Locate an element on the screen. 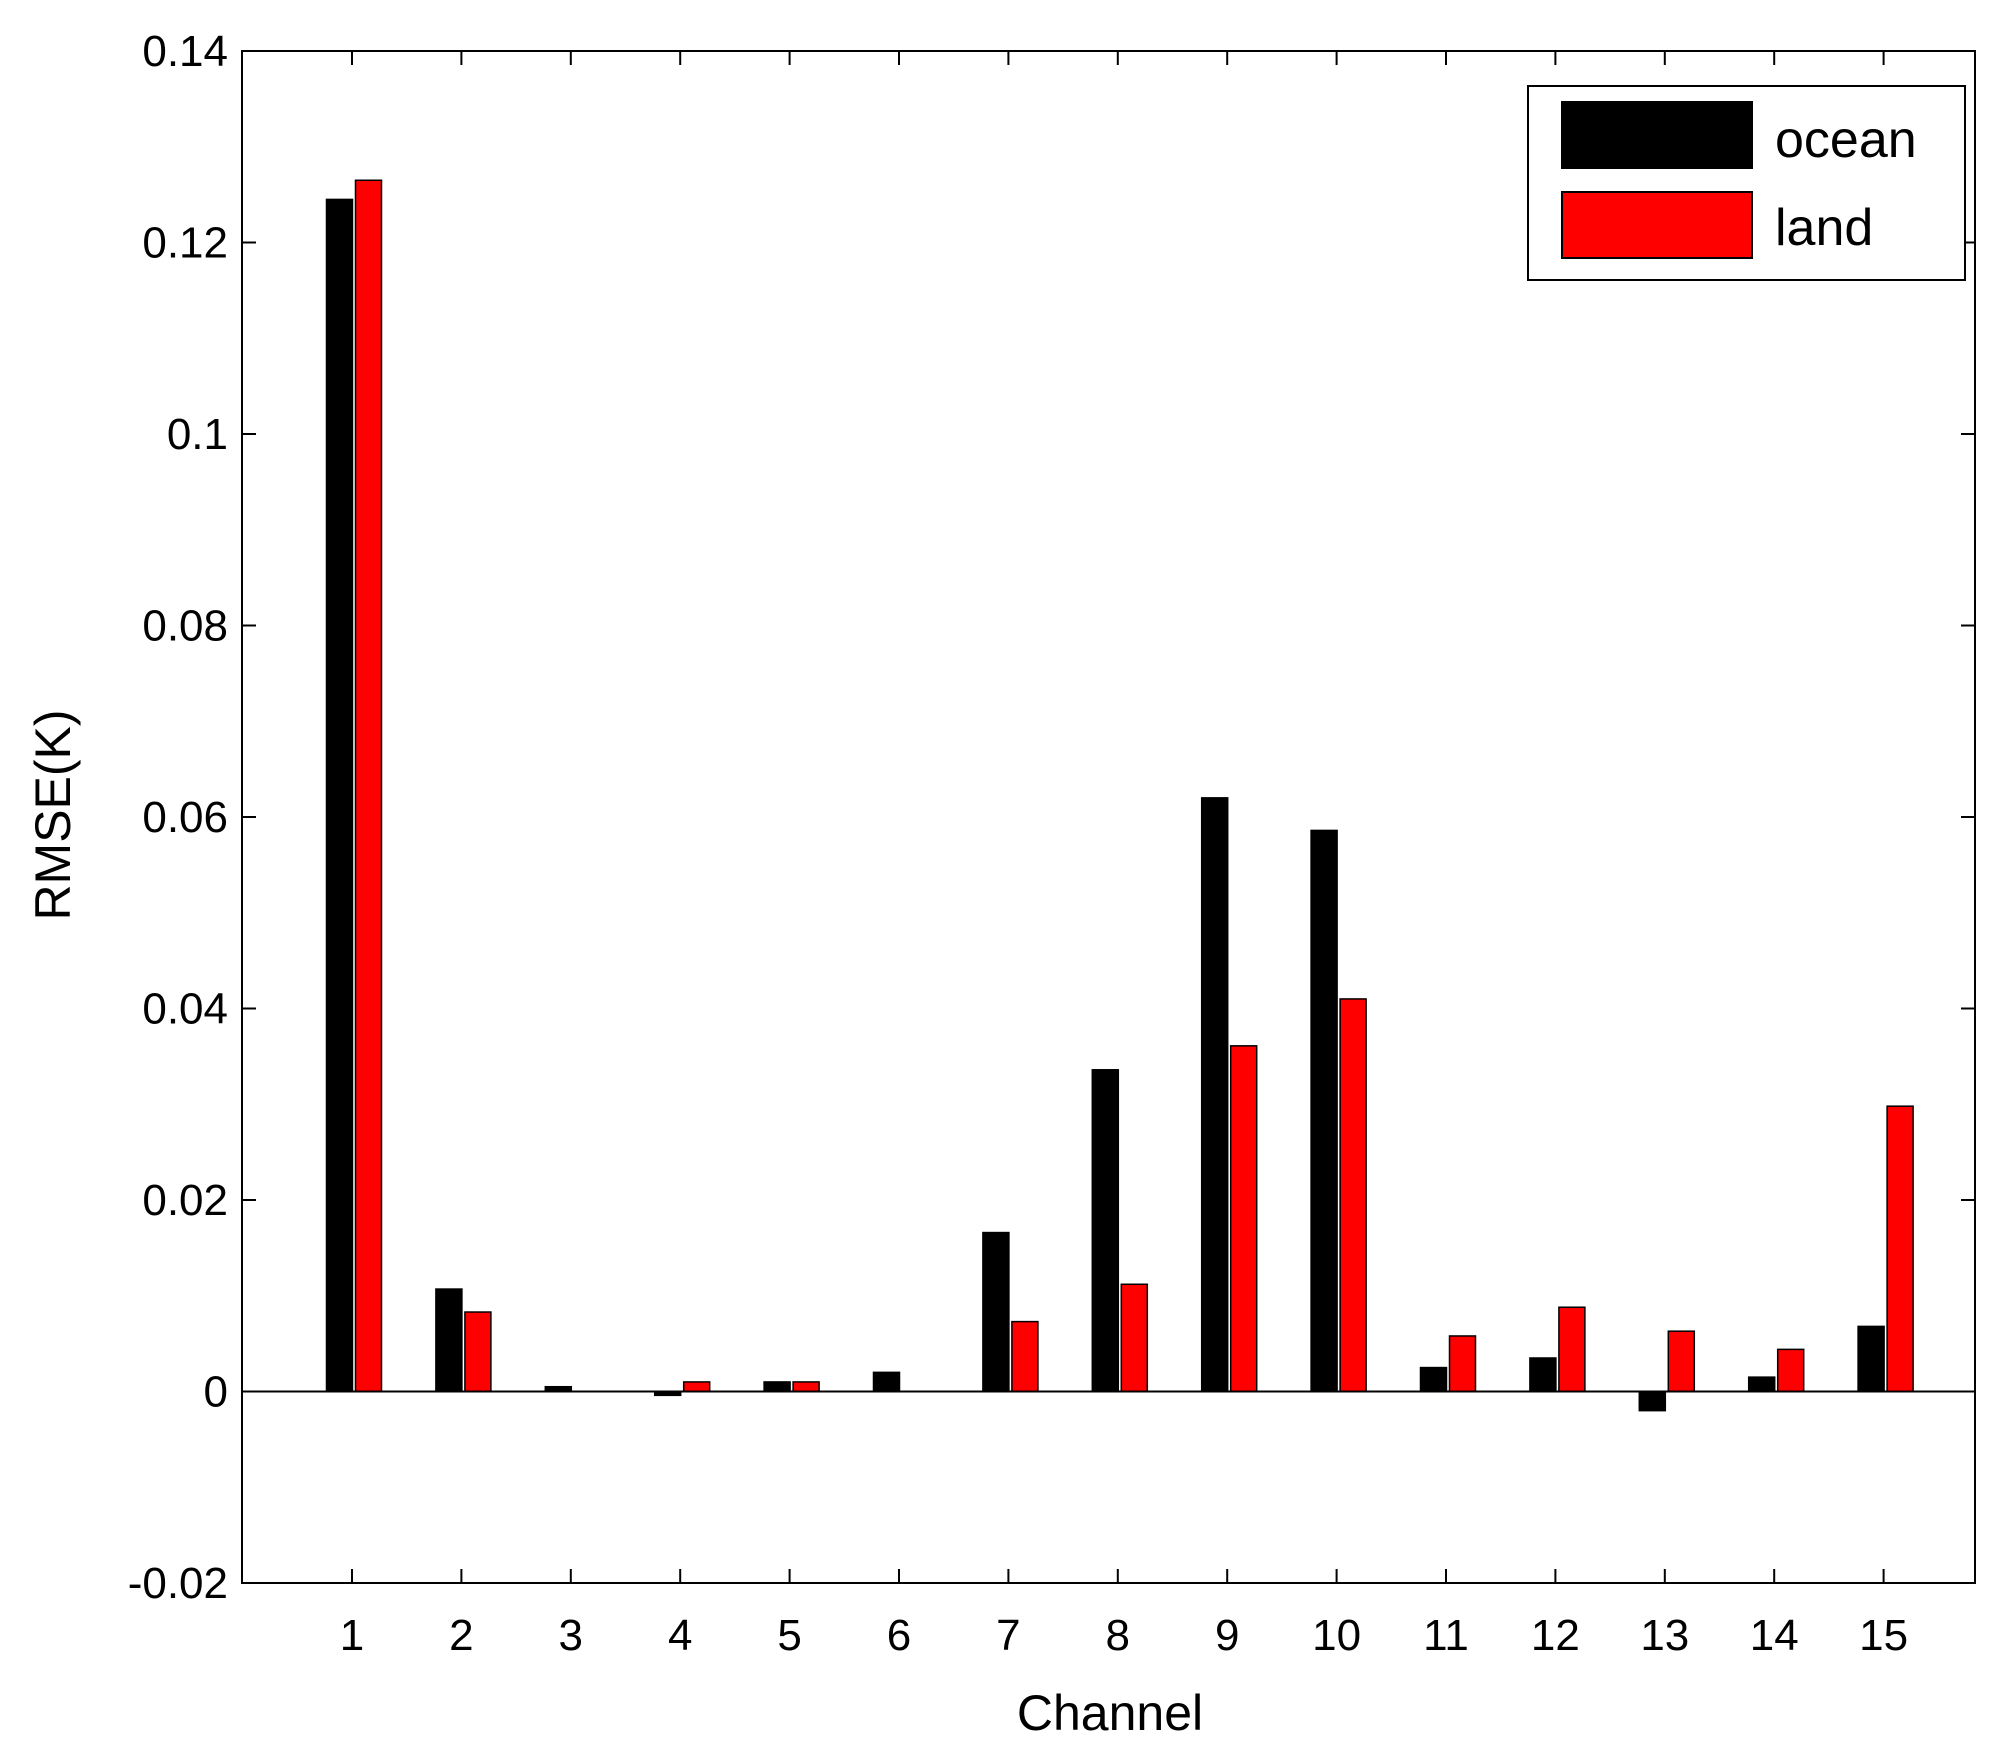  x-tick-label: 6 is located at coordinates (899, 1635).